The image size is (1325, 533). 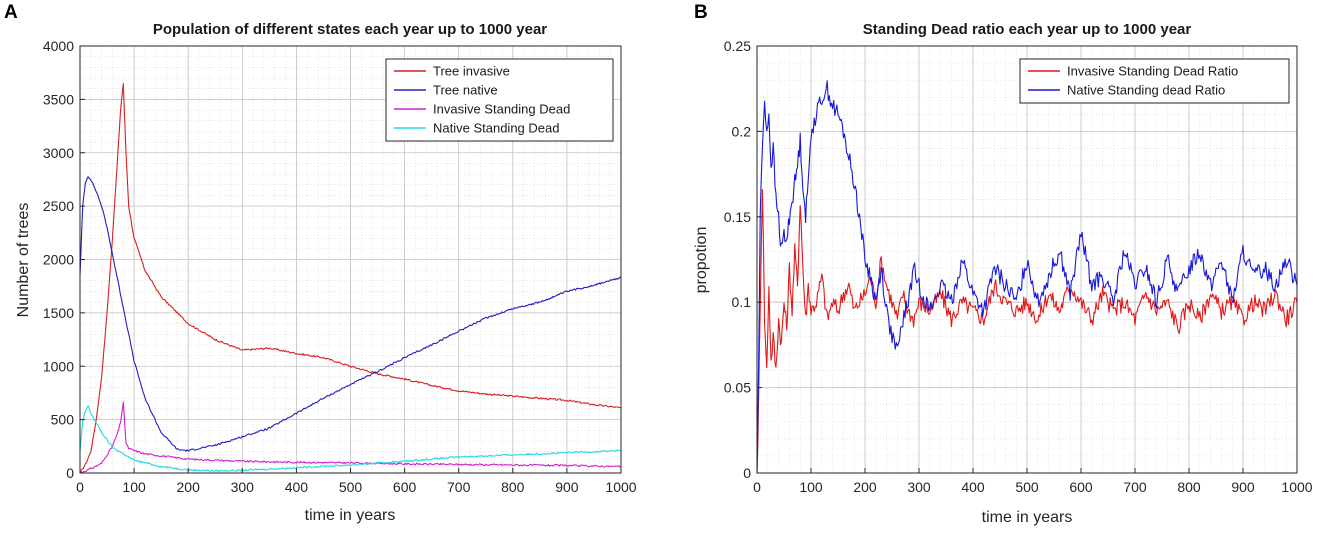 I want to click on y-tick-label: 2500, so click(x=58, y=206).